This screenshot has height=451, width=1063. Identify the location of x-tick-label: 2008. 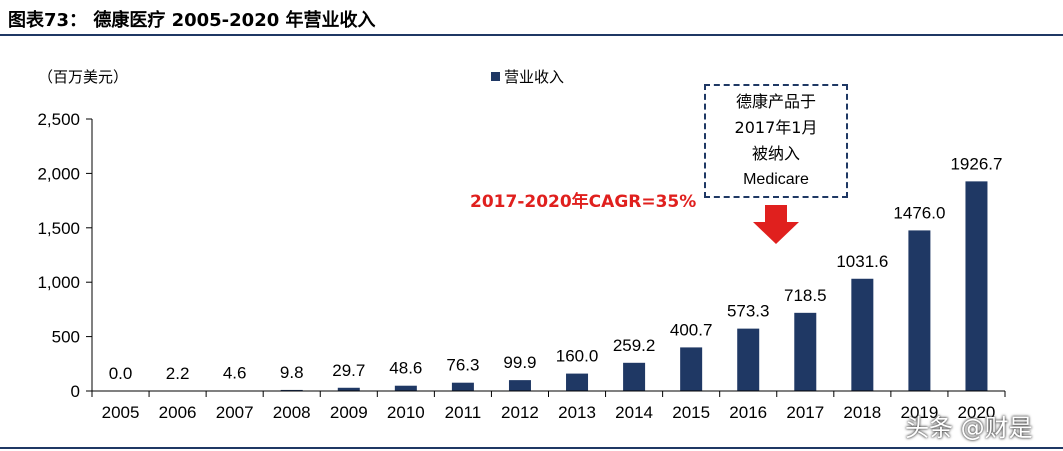
(292, 412).